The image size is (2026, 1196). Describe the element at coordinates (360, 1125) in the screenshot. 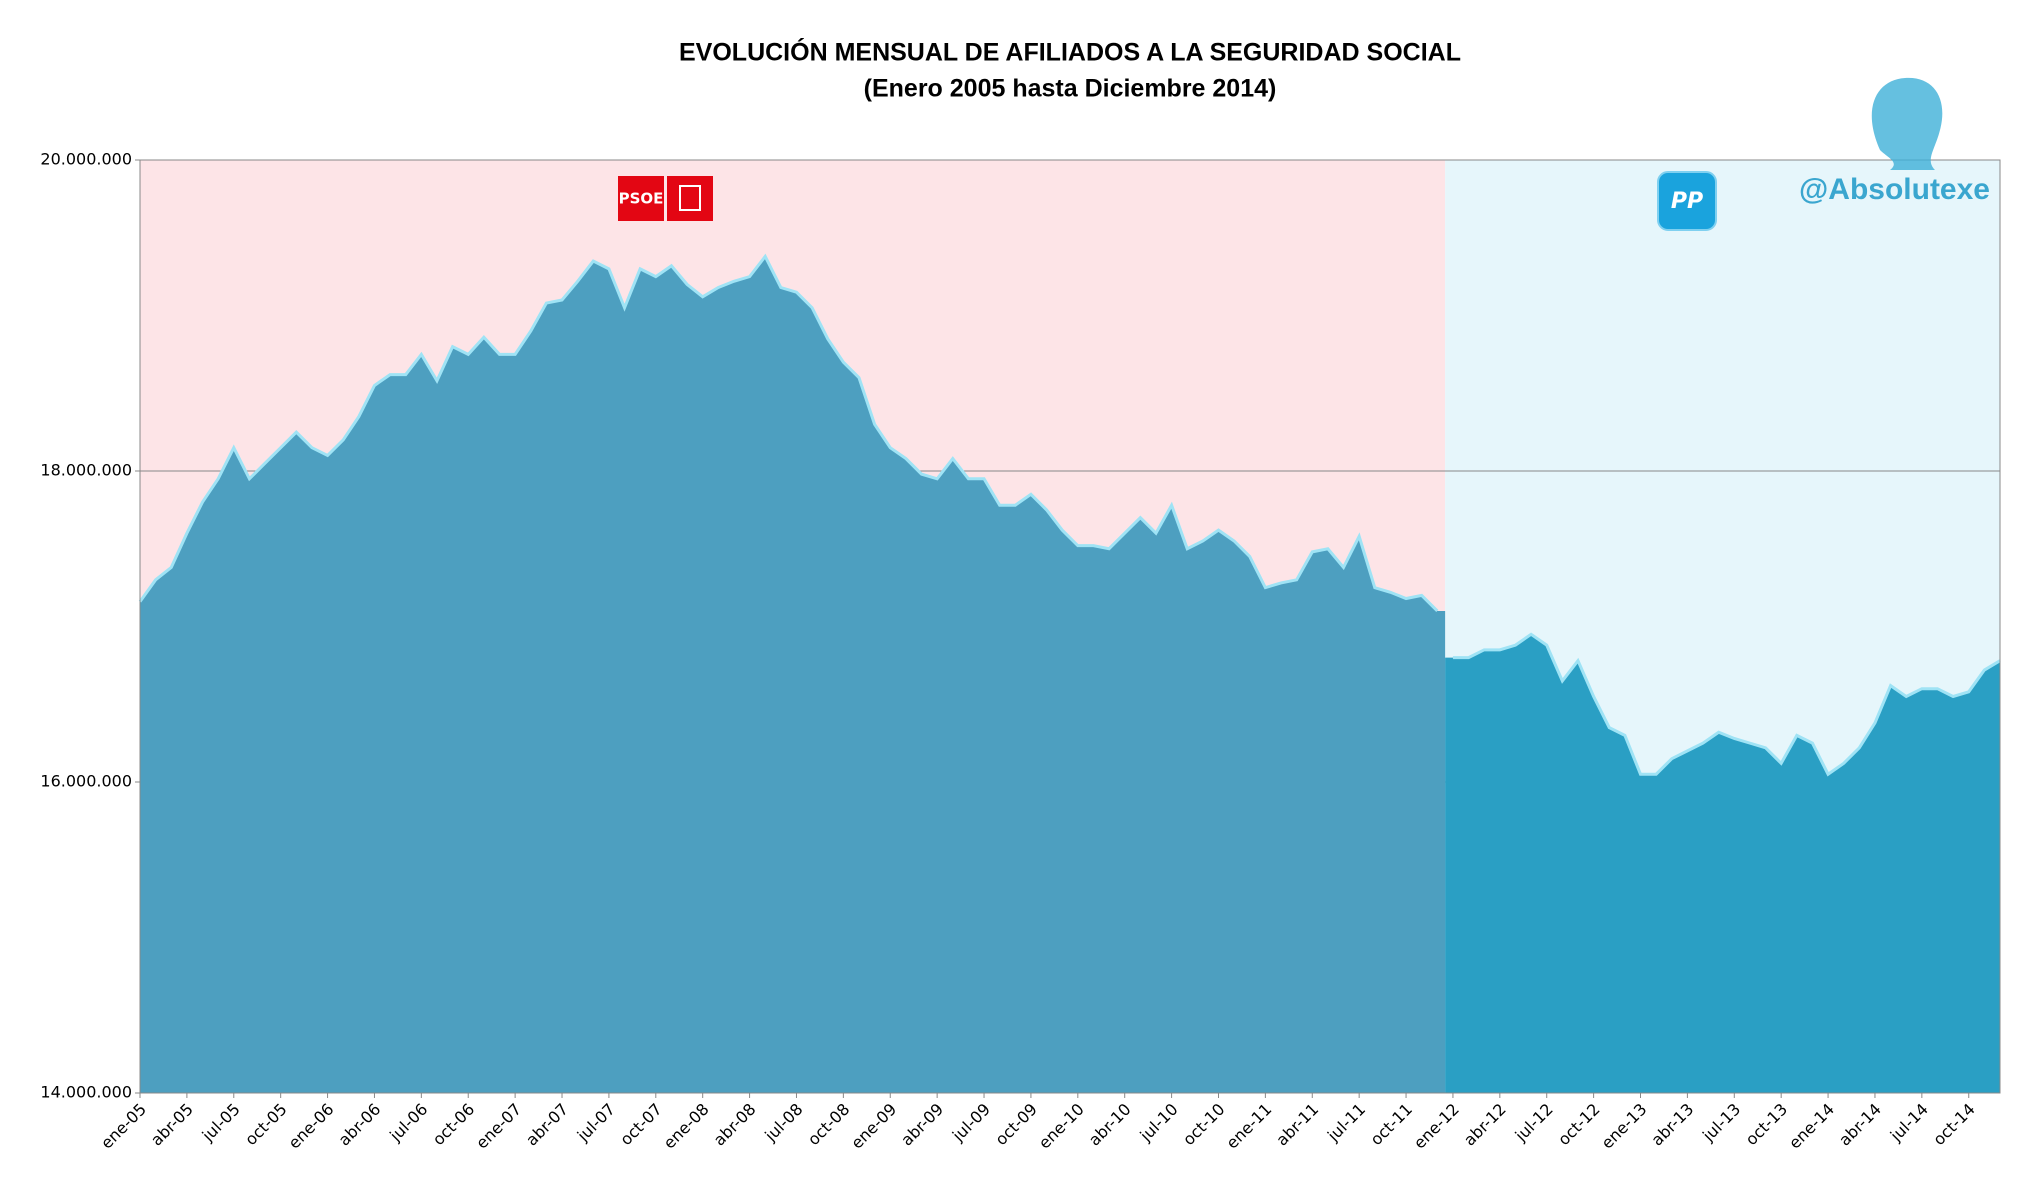

I see `x-tick-label: abr-06` at that location.